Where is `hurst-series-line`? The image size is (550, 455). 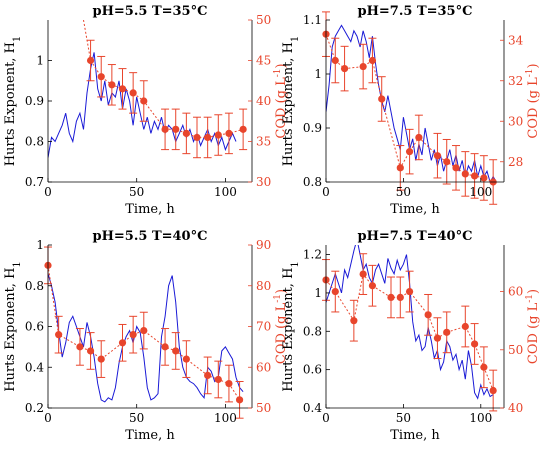 hurst-series-line is located at coordinates (146, 338).